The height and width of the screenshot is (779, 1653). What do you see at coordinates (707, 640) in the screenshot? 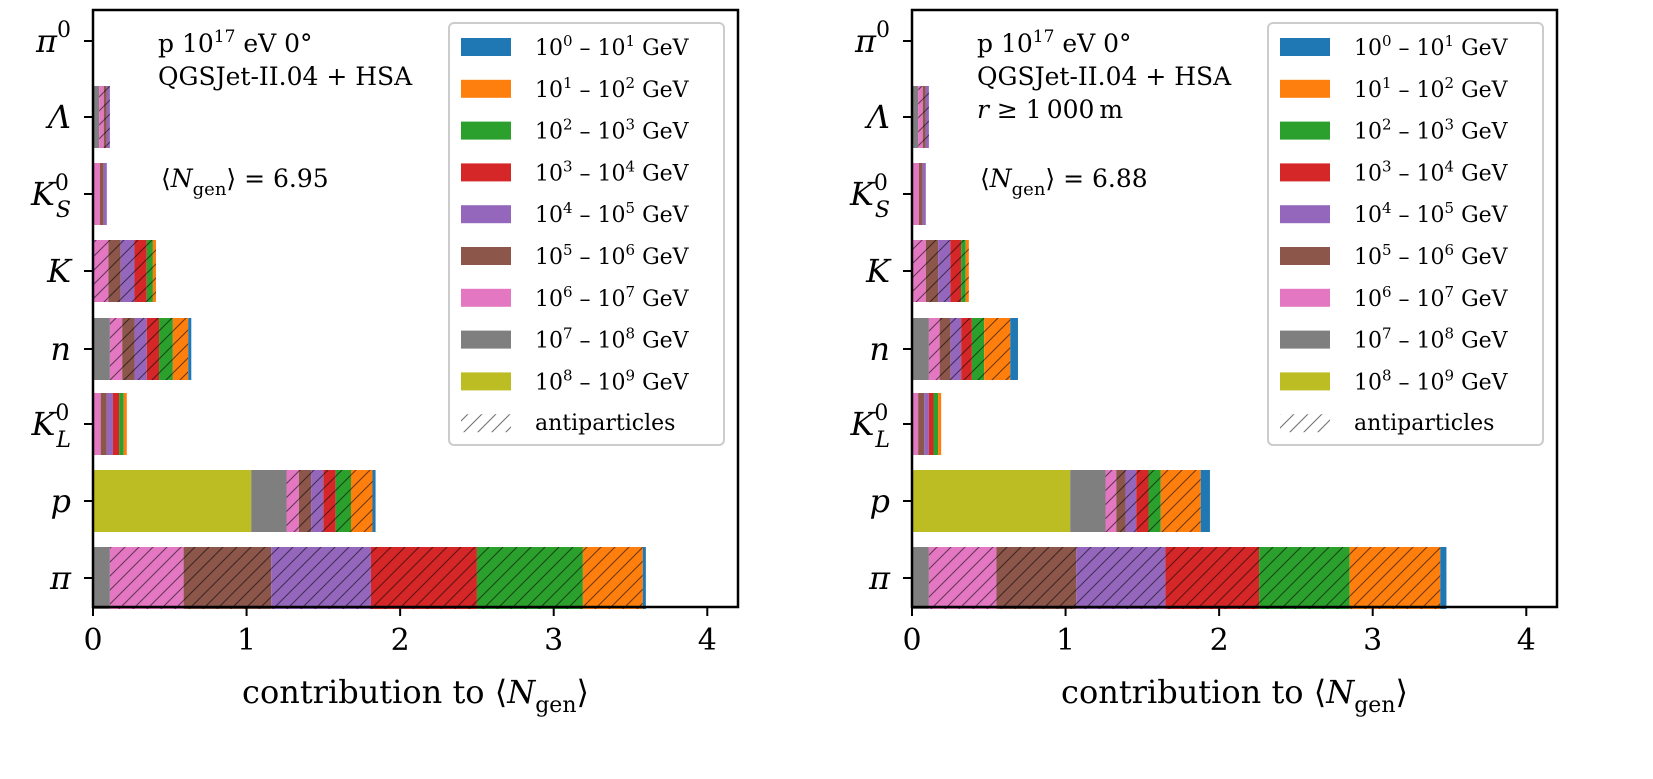
I see `x-tick-label: 4` at bounding box center [707, 640].